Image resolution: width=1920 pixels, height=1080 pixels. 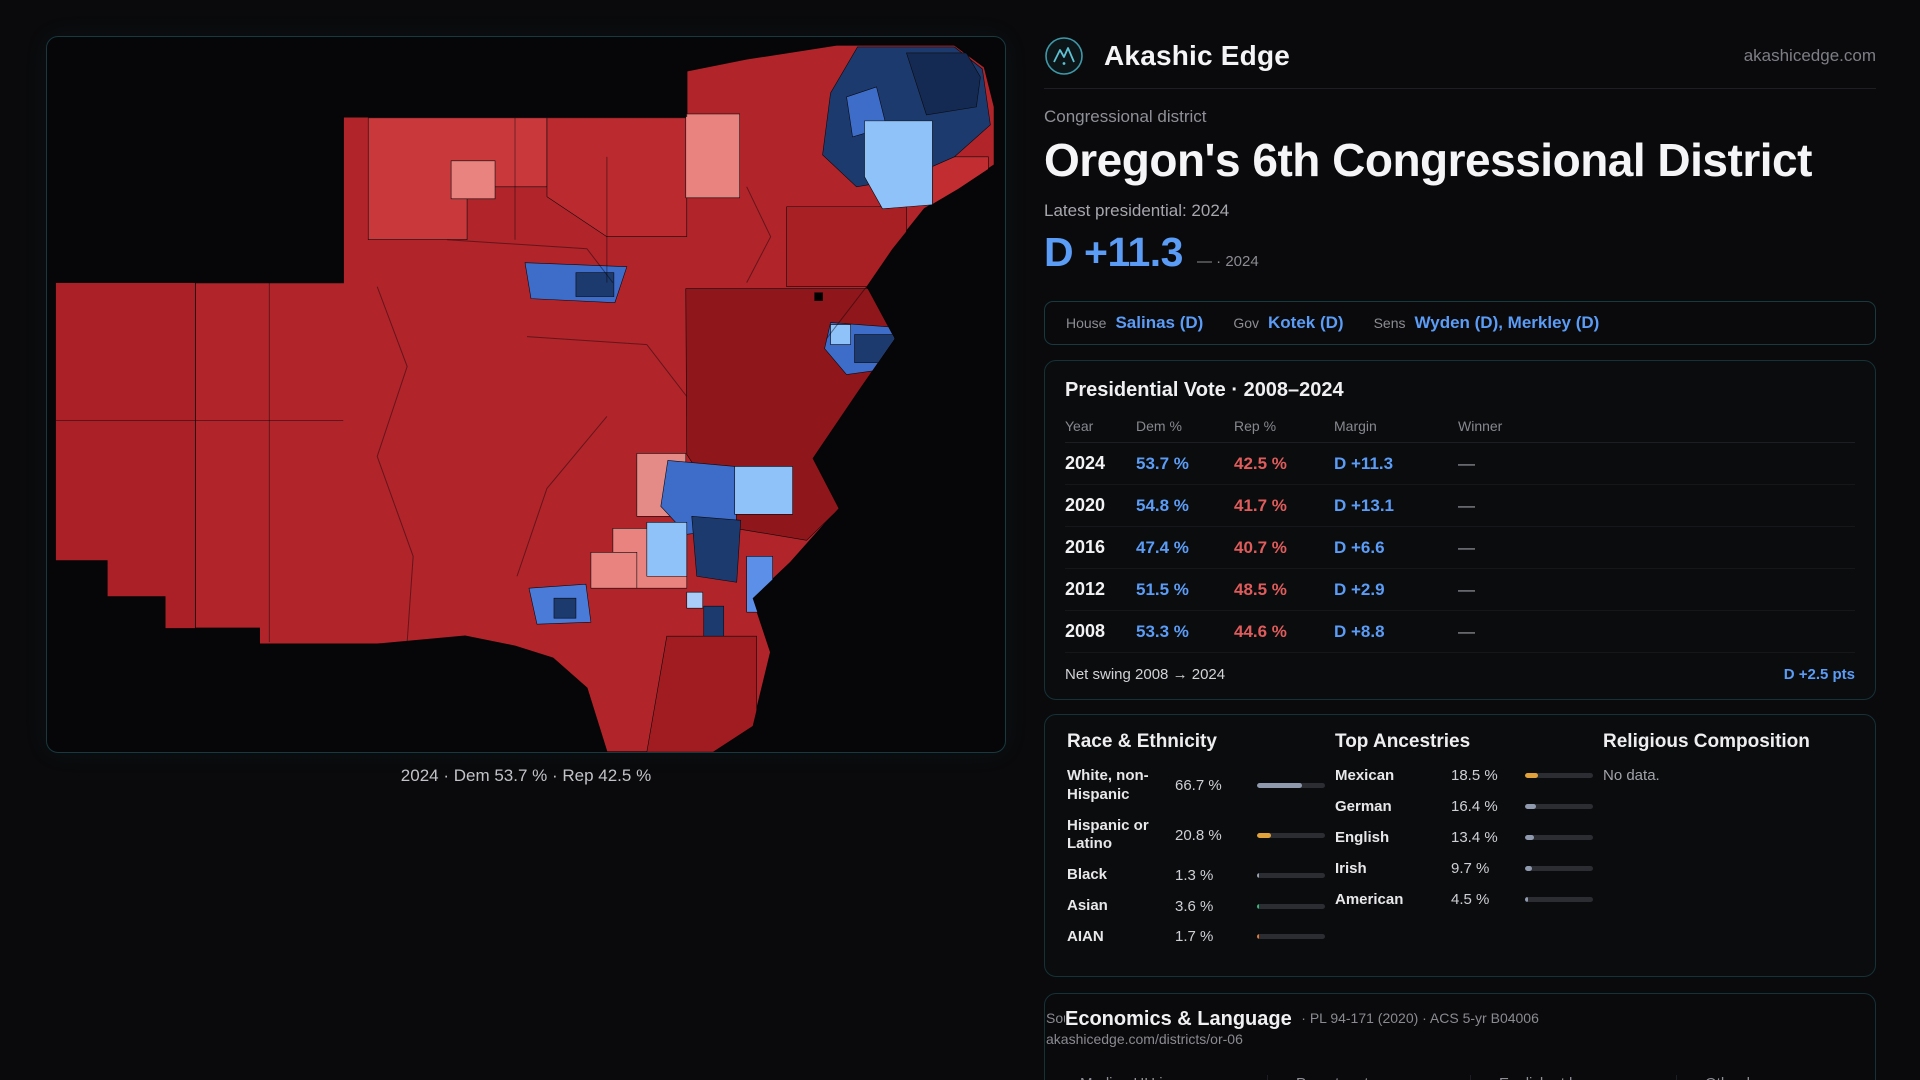 What do you see at coordinates (1198, 835) in the screenshot?
I see `race-value: 20.8 %` at bounding box center [1198, 835].